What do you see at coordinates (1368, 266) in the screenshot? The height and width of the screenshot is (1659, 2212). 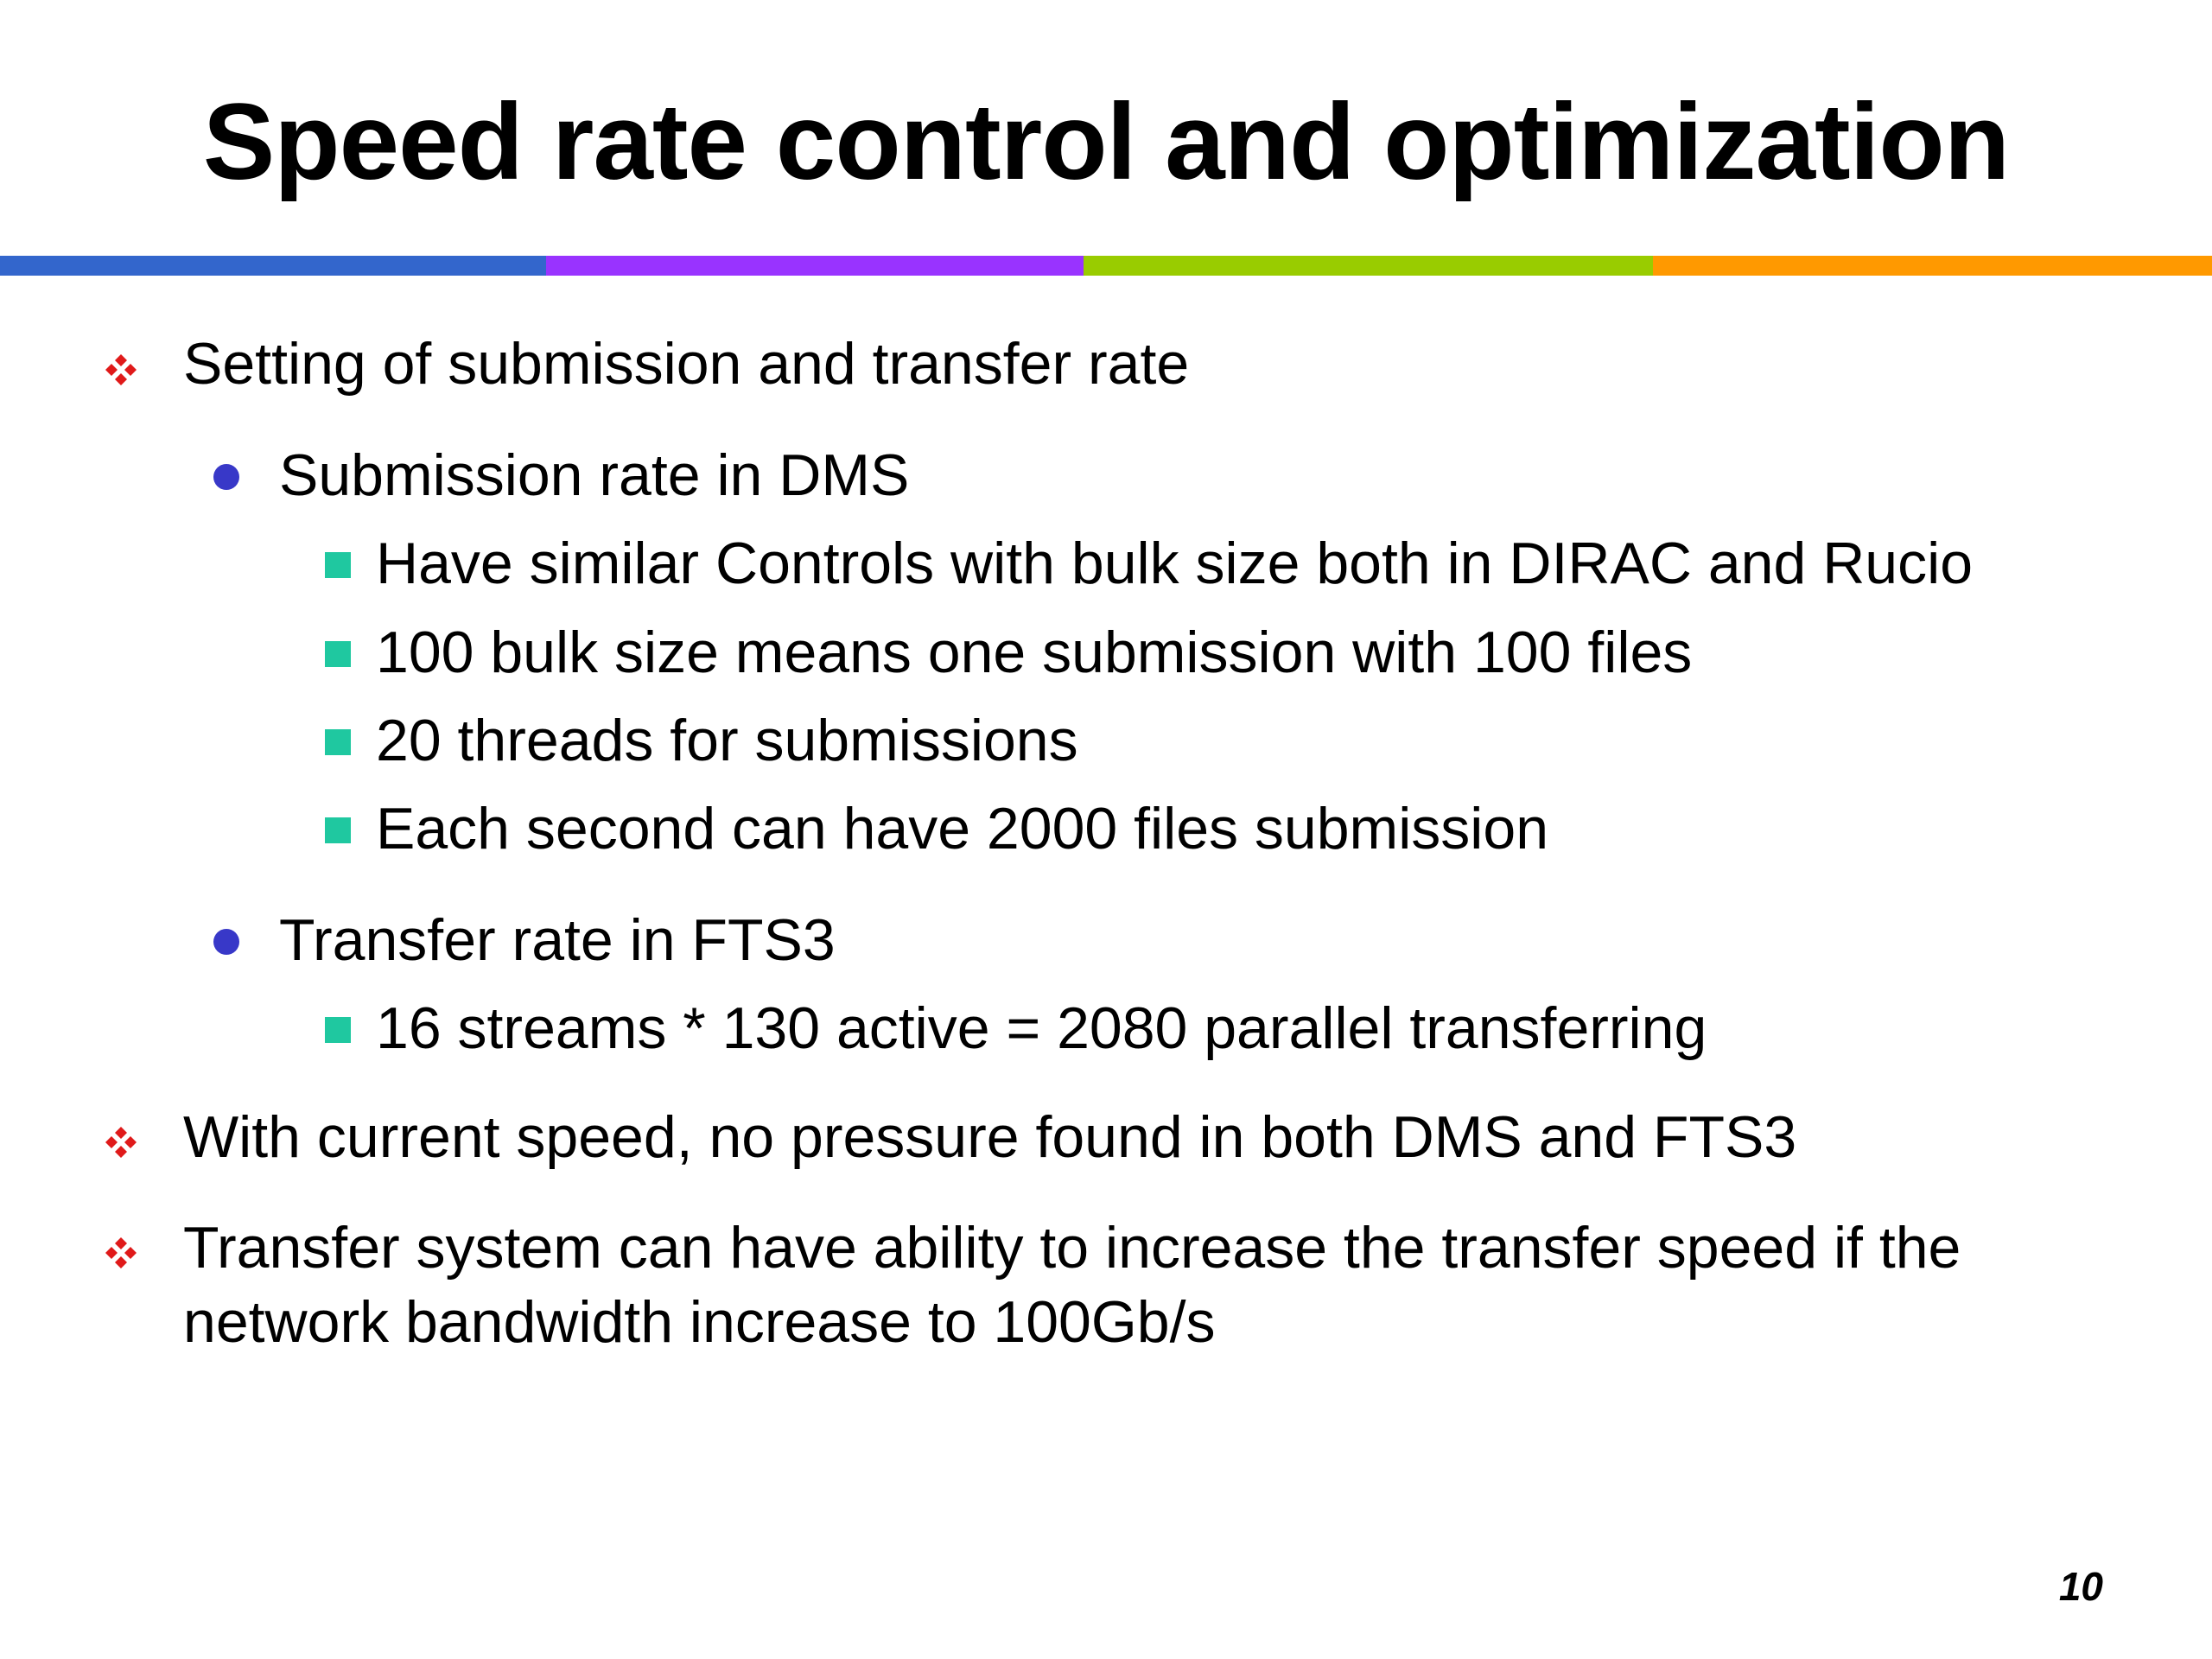 I see `title-divider-segment-green` at bounding box center [1368, 266].